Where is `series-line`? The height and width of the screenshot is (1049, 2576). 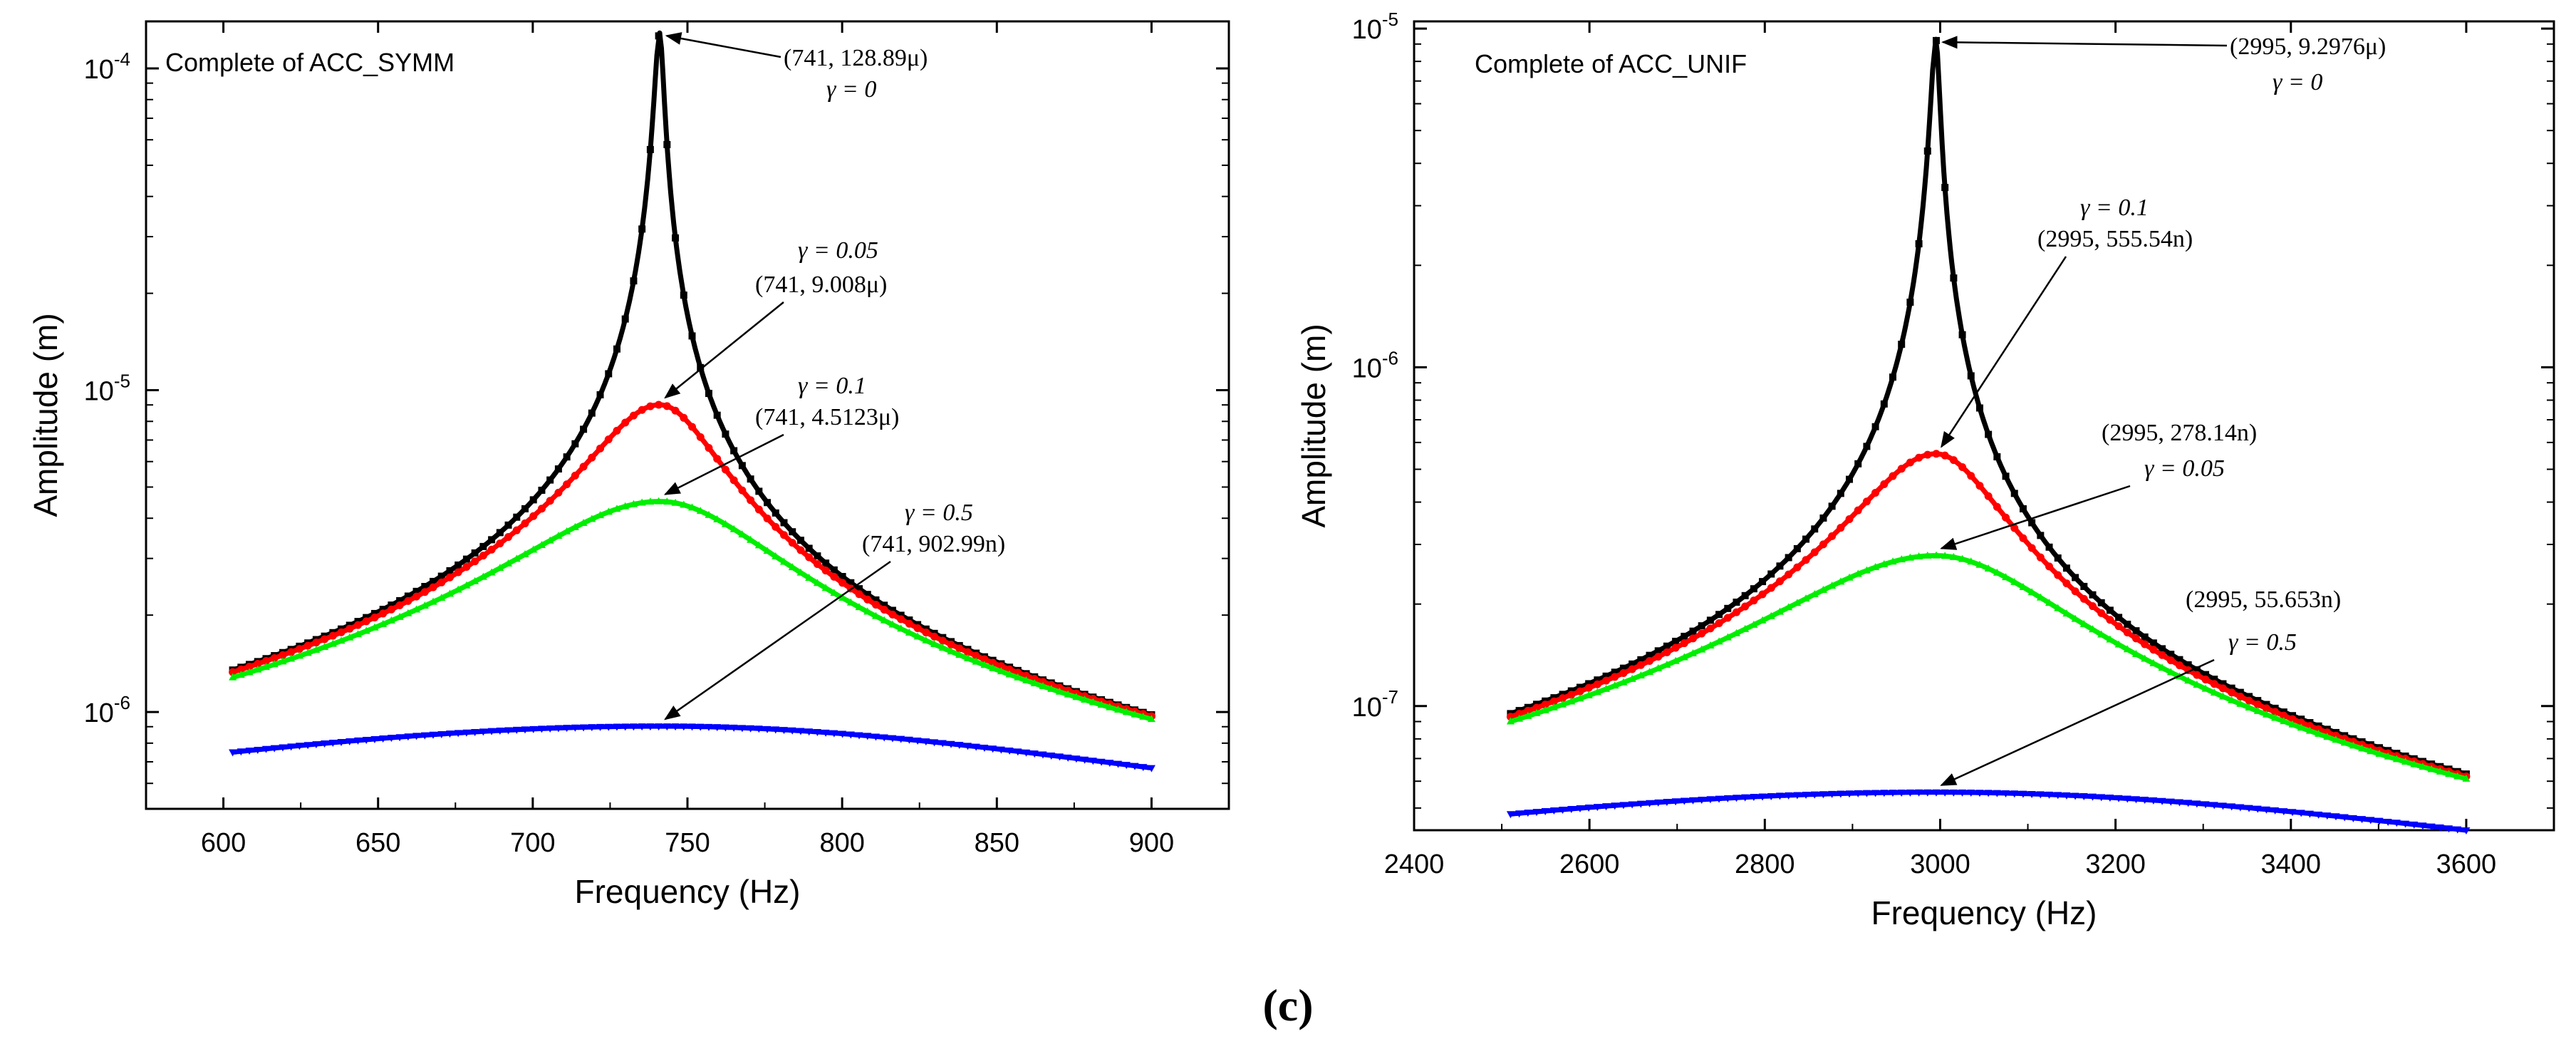 series-line is located at coordinates (692, 610).